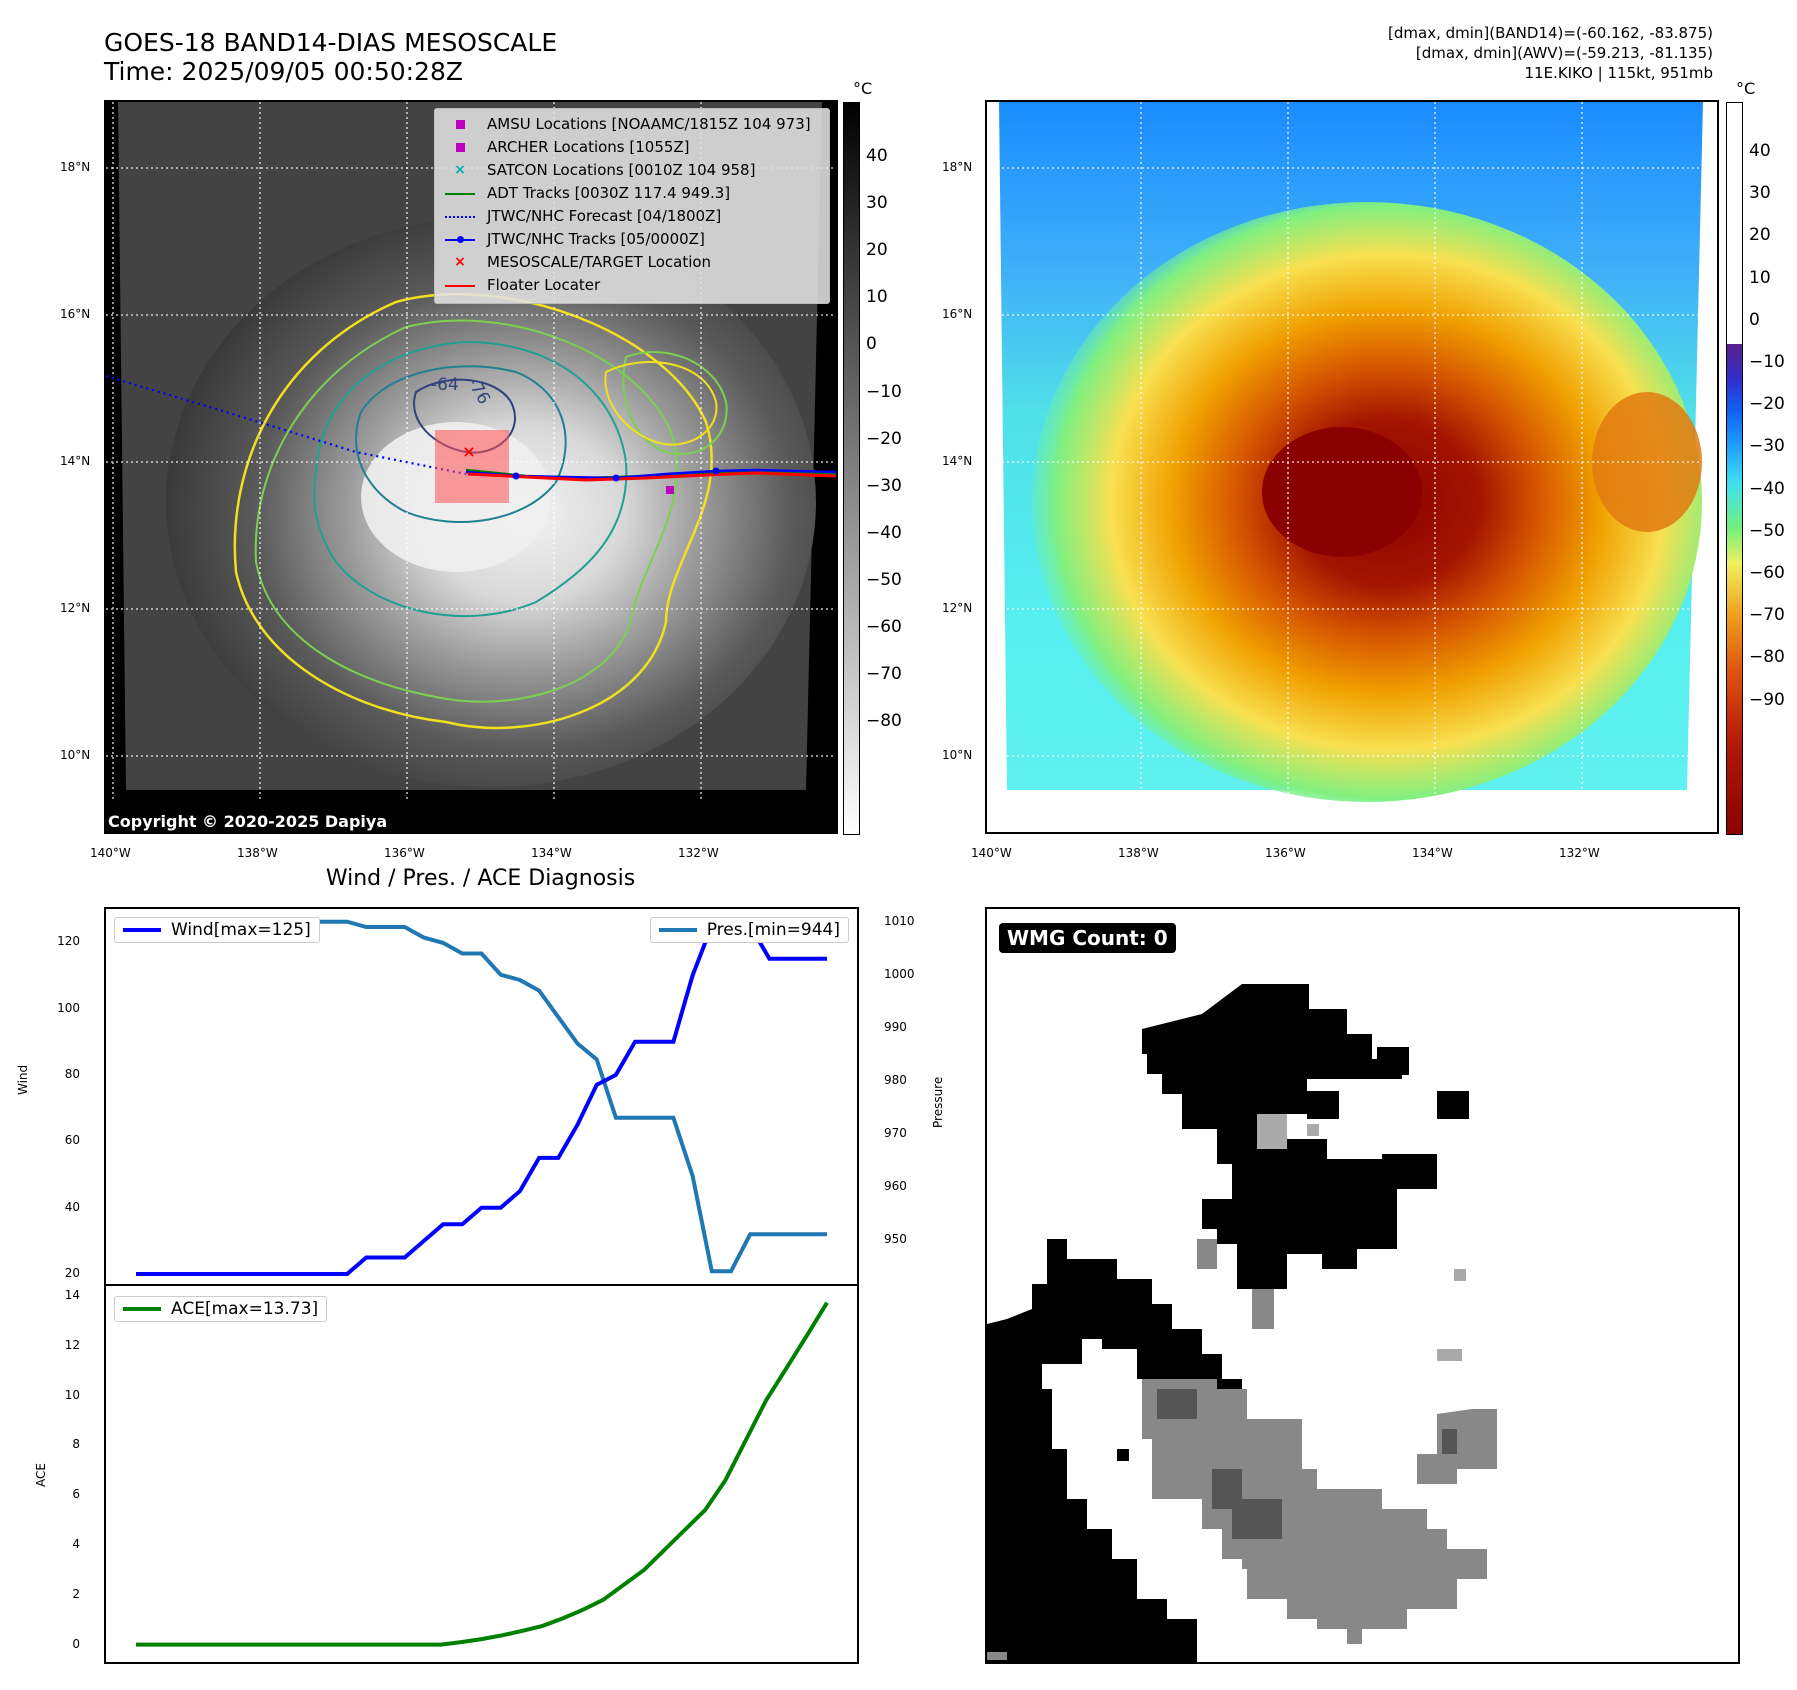 This screenshot has width=1797, height=1690. Describe the element at coordinates (75, 461) in the screenshot. I see `lat-label-14n: 14°N` at that location.